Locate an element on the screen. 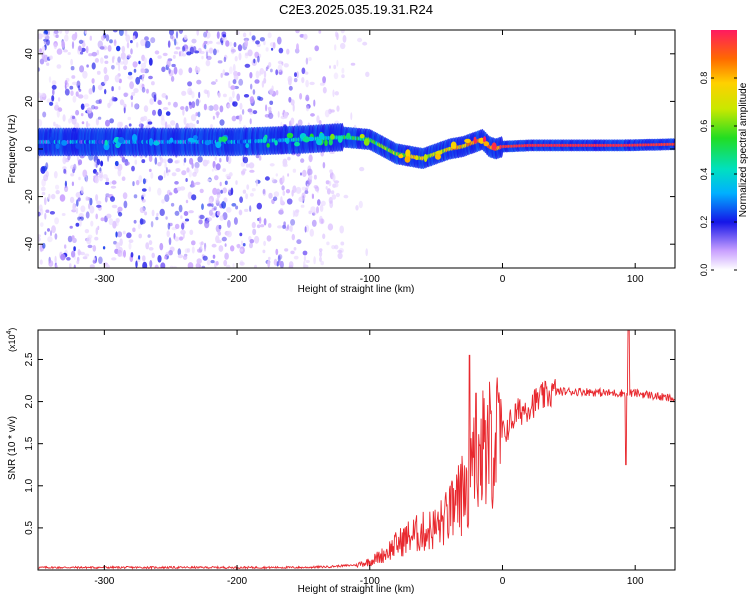 This screenshot has height=600, width=750. spectrogram-xlabel: Height of straight line (km) is located at coordinates (356, 289).